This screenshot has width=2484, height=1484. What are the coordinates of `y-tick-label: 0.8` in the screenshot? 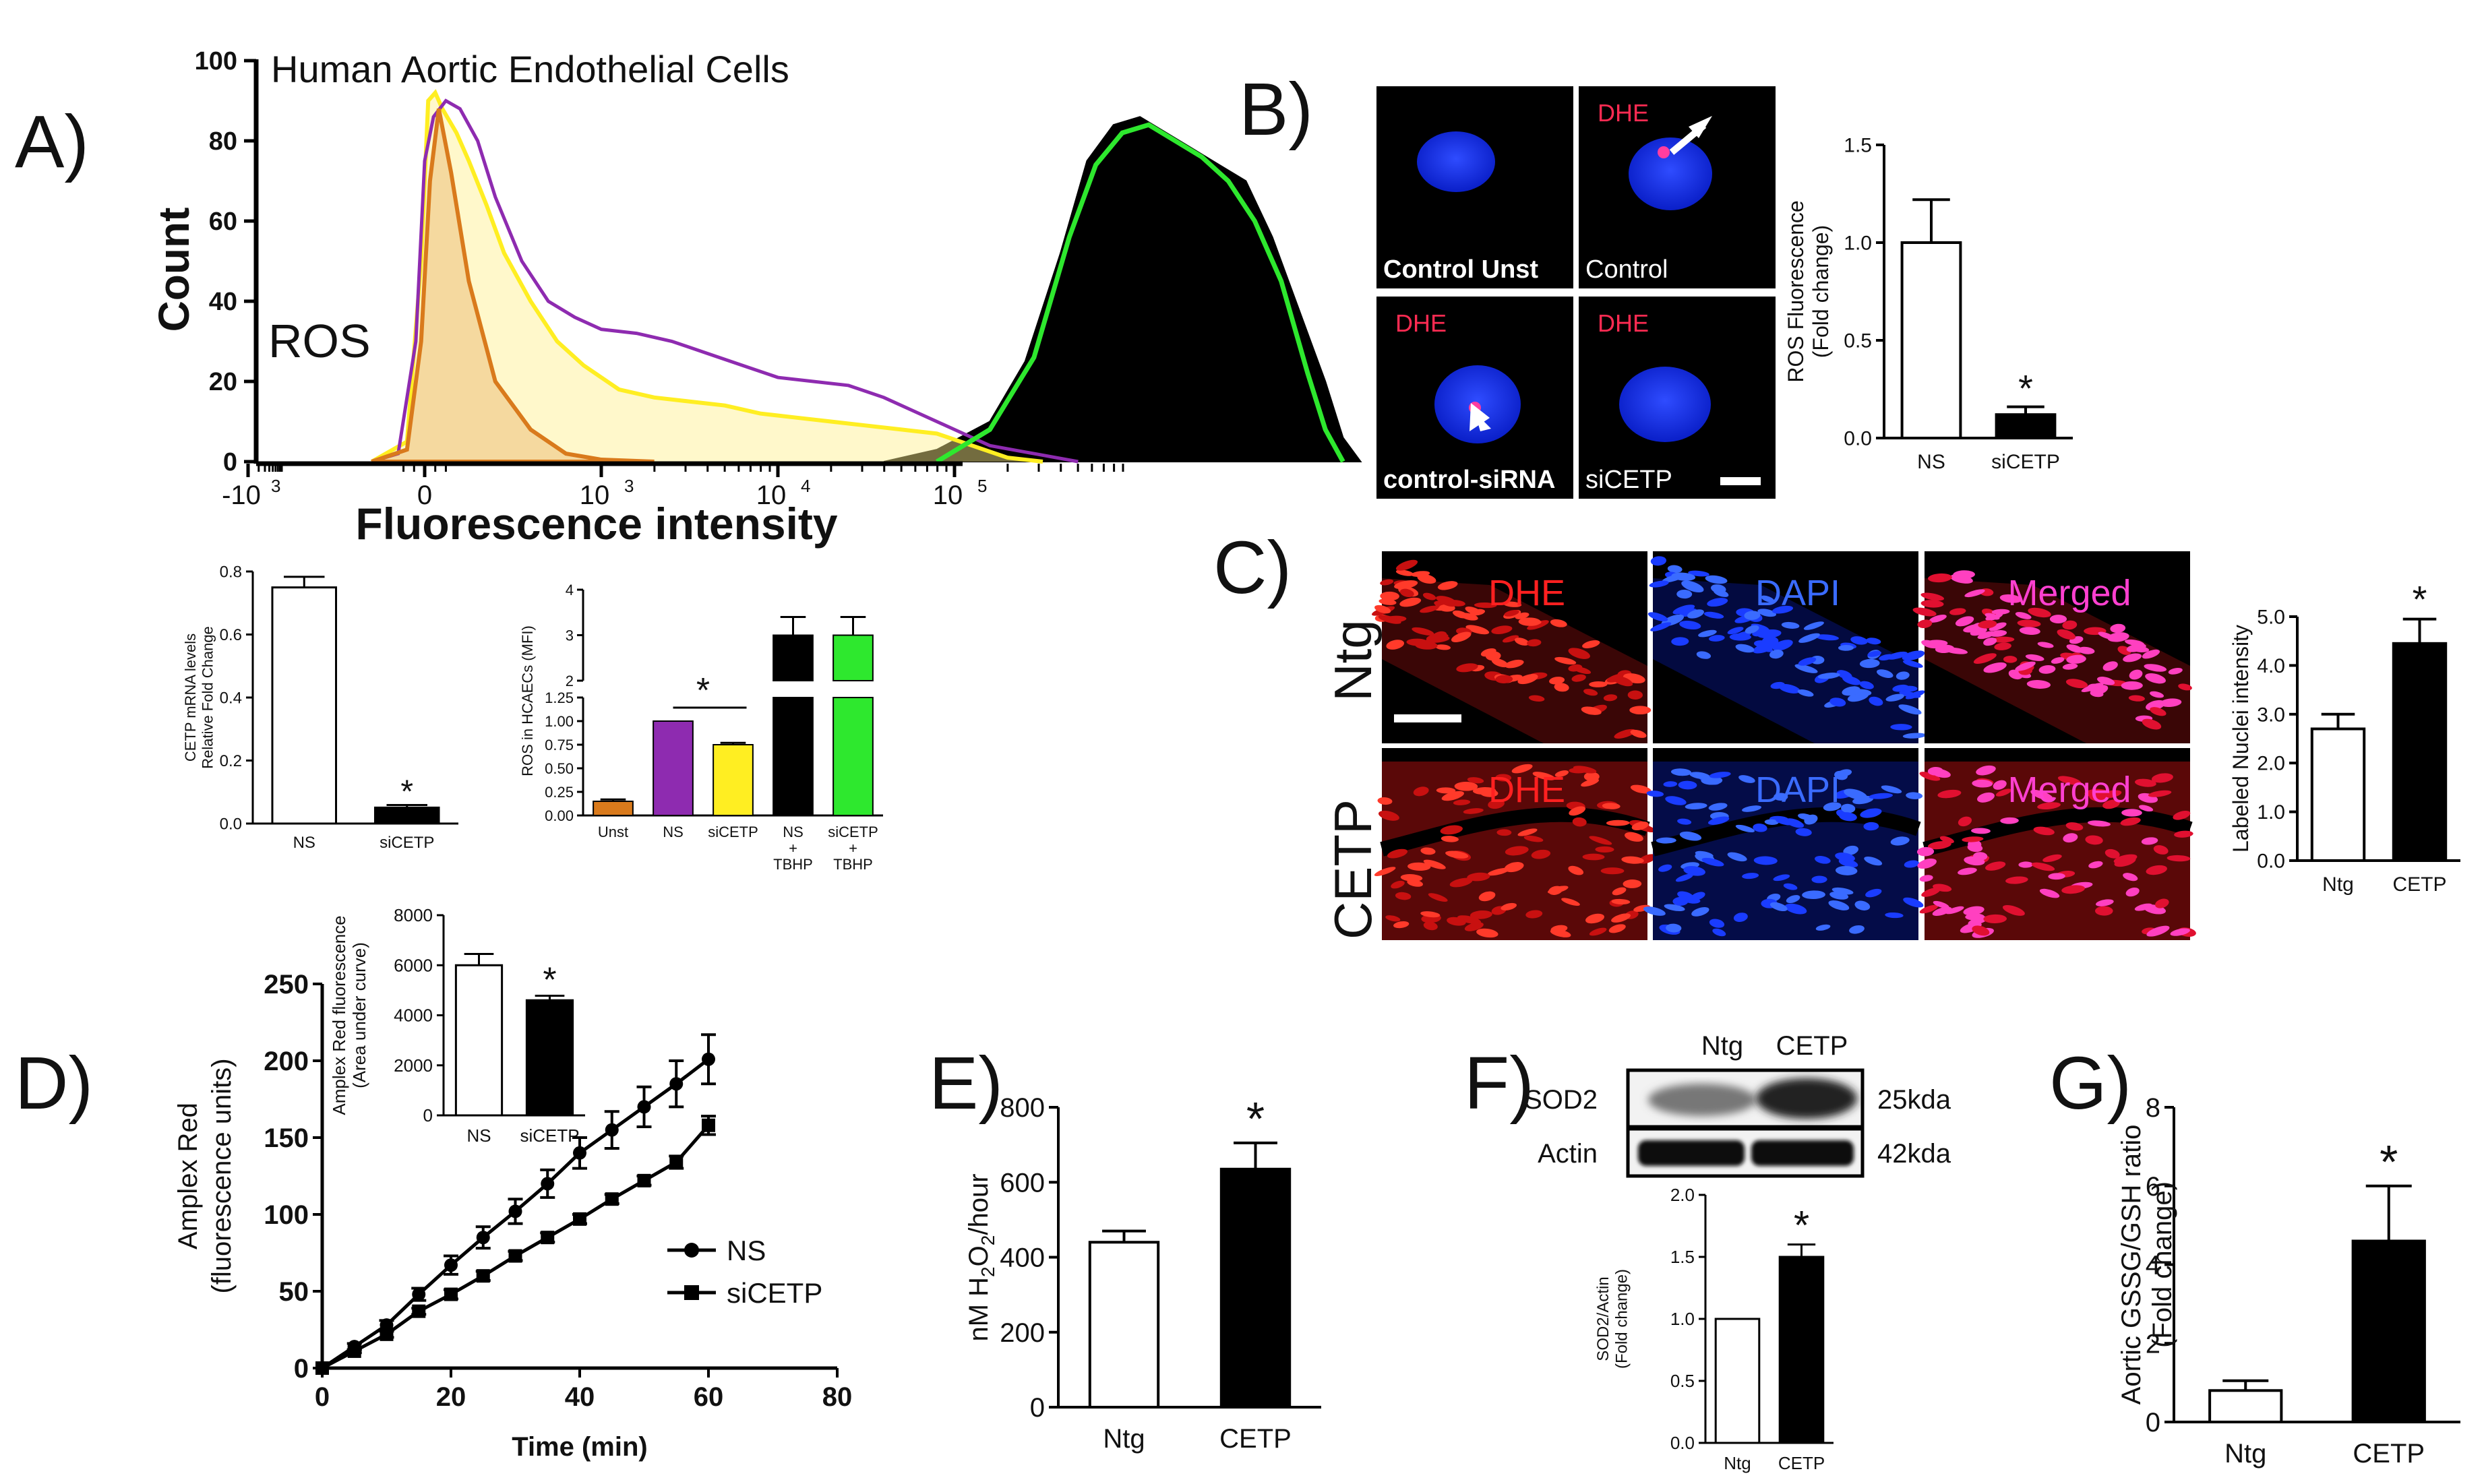 It's located at (231, 572).